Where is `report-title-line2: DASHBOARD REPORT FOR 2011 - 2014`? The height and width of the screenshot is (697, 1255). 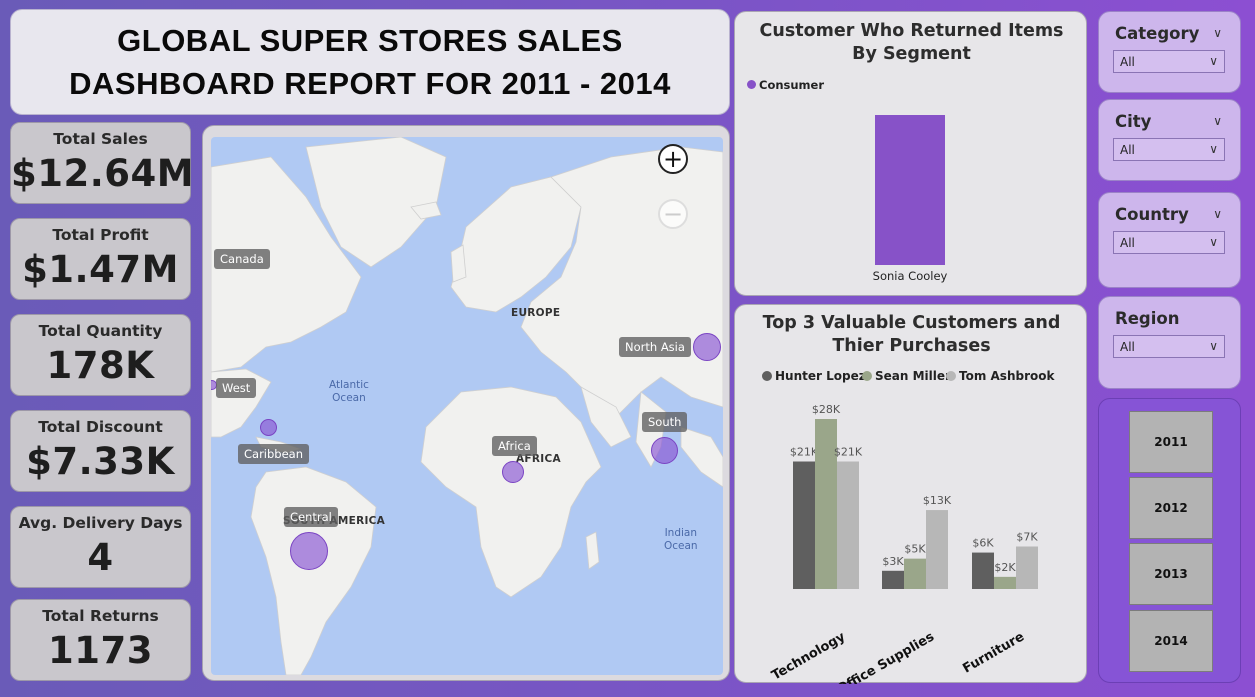 report-title-line2: DASHBOARD REPORT FOR 2011 - 2014 is located at coordinates (370, 83).